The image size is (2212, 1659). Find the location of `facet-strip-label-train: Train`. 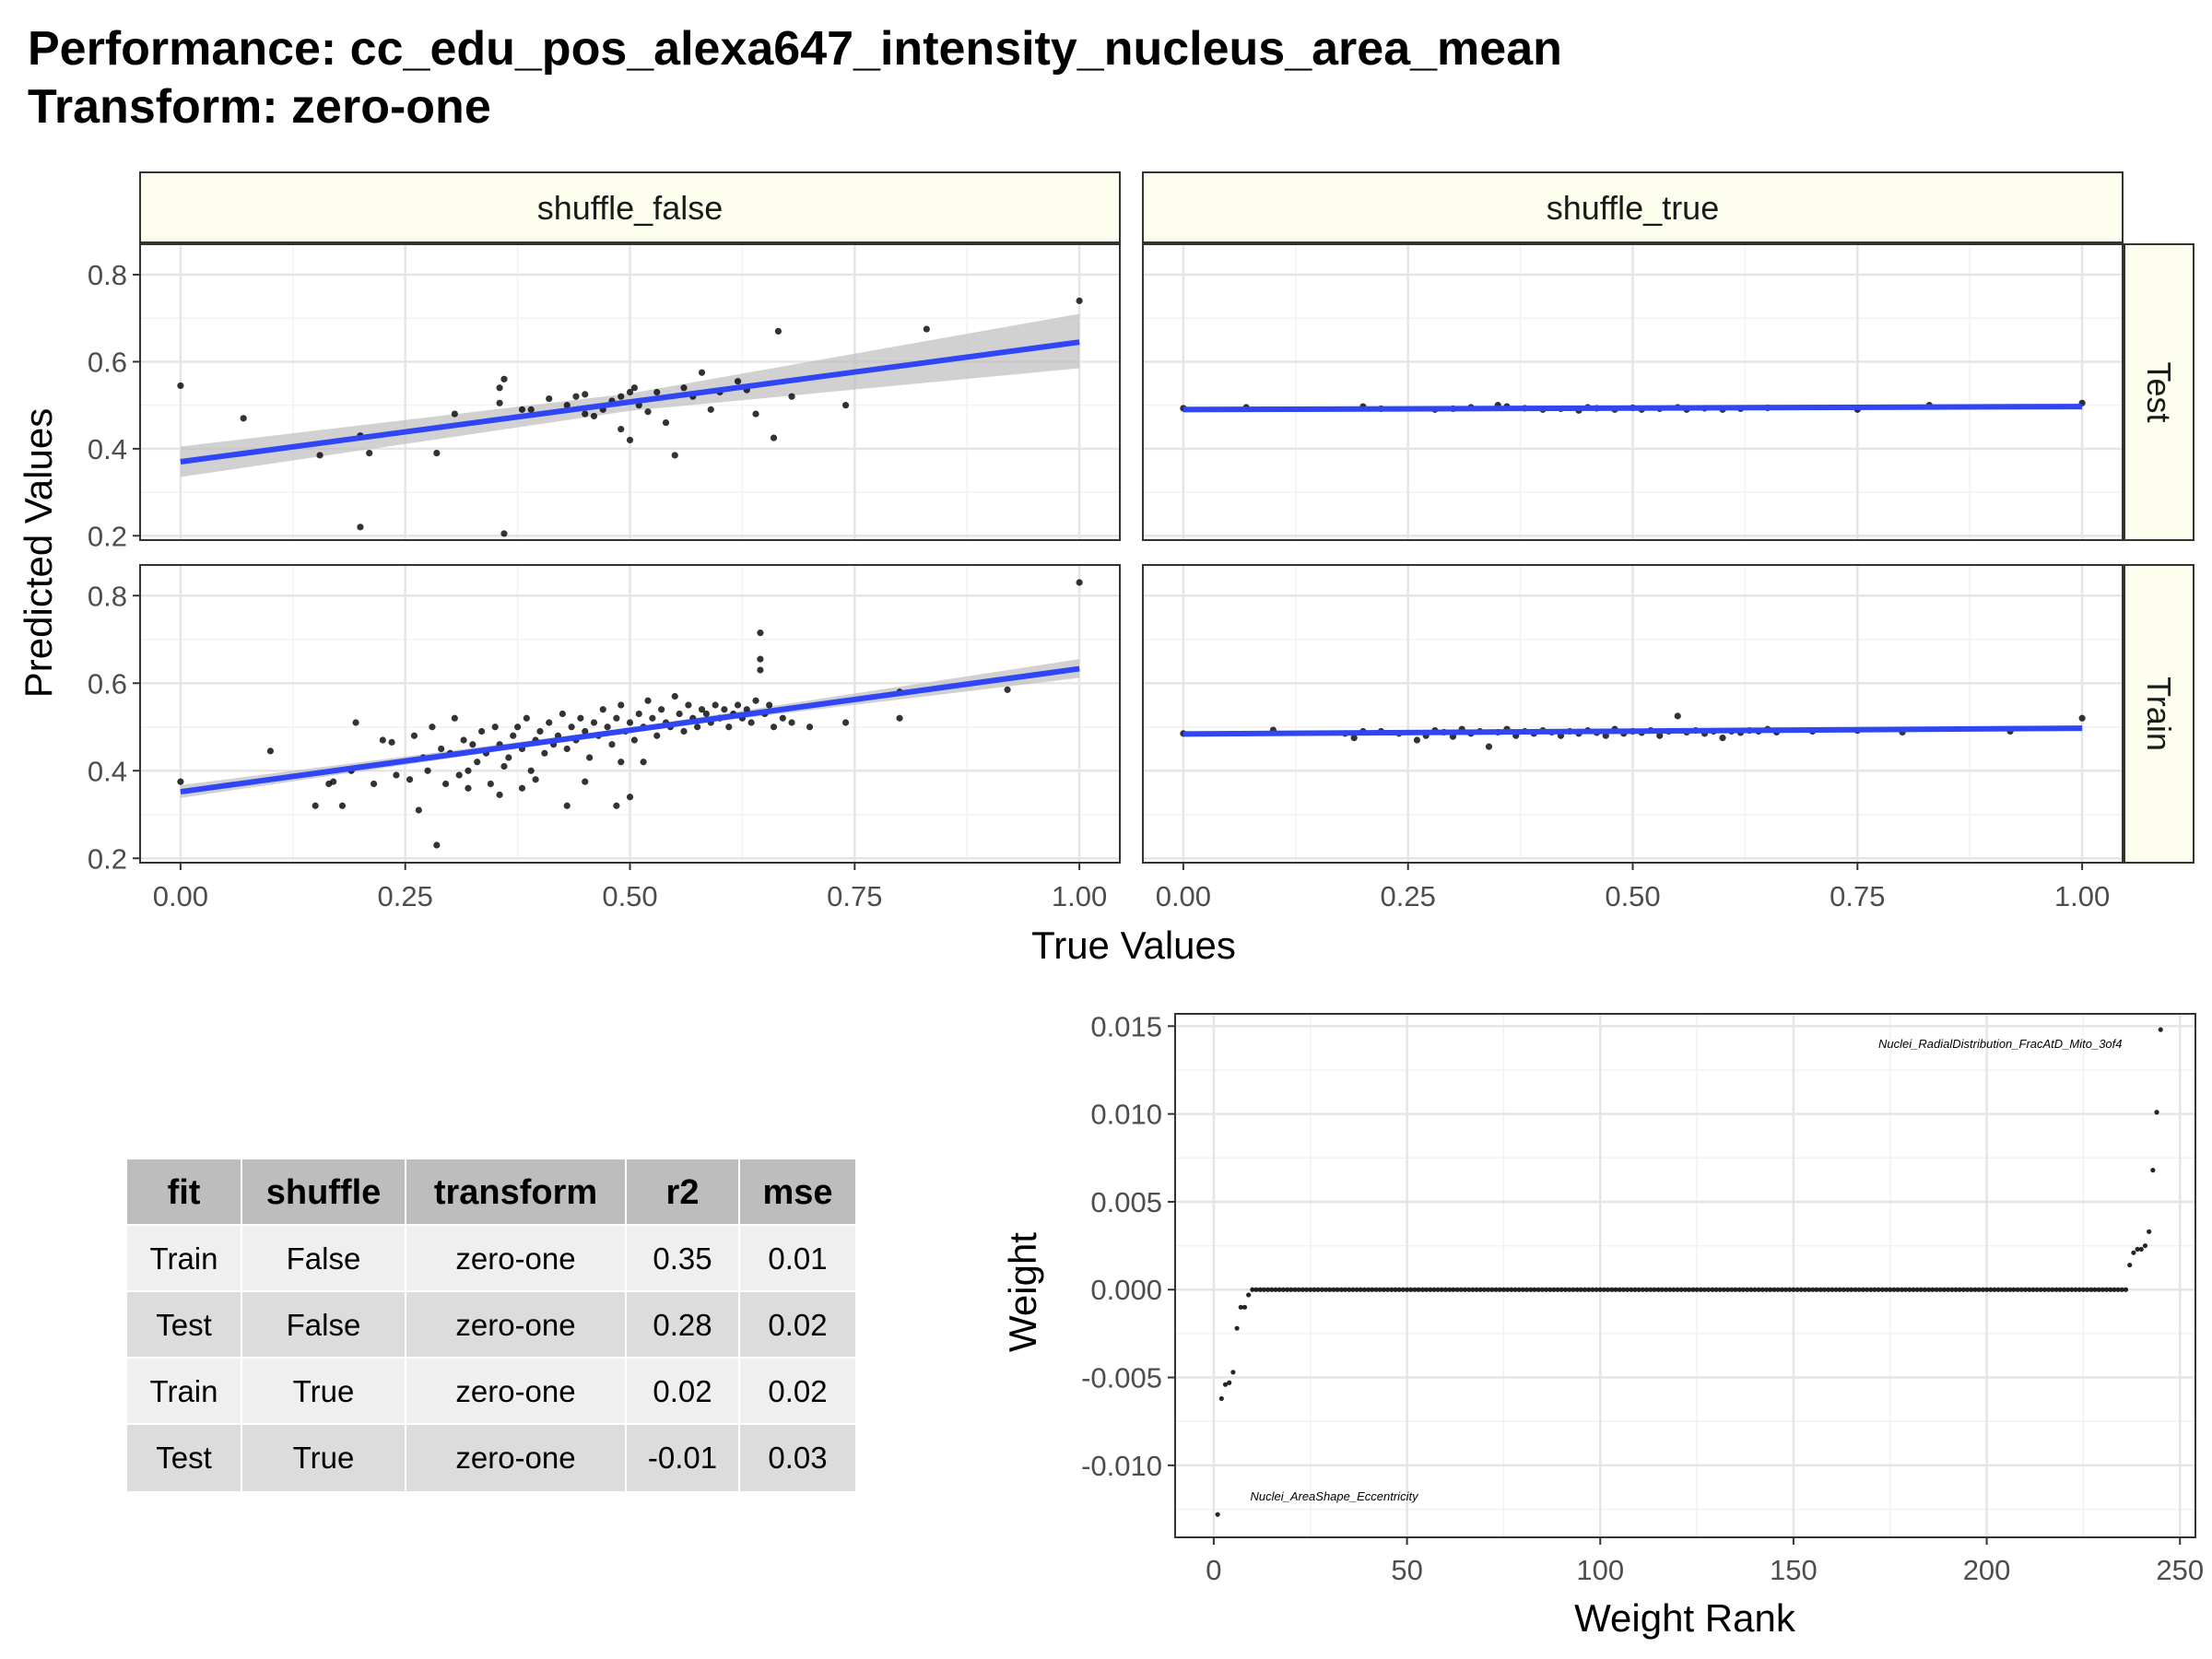

facet-strip-label-train: Train is located at coordinates (2159, 714).